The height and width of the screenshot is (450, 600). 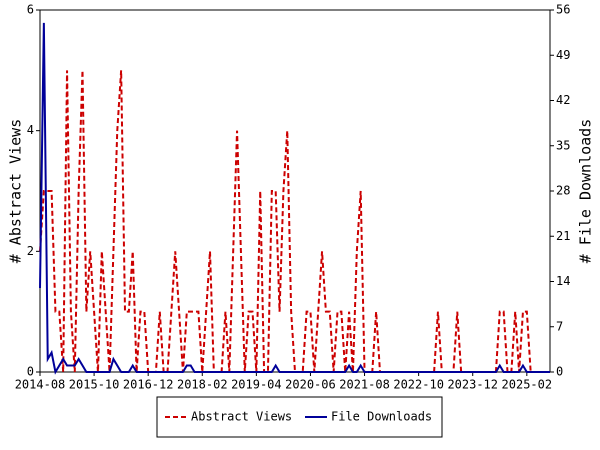 I want to click on y2-tick-label: 21, so click(x=563, y=236).